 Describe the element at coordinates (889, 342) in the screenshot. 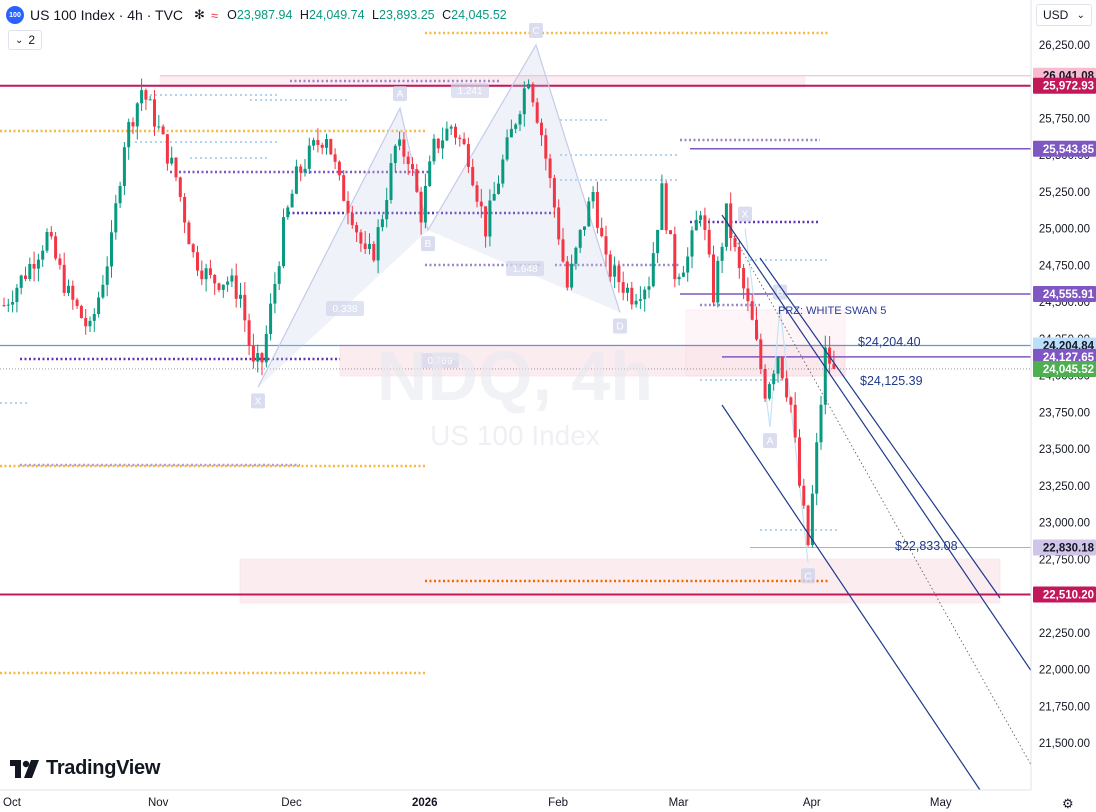

I see `price-annotation: $24,204.40` at that location.